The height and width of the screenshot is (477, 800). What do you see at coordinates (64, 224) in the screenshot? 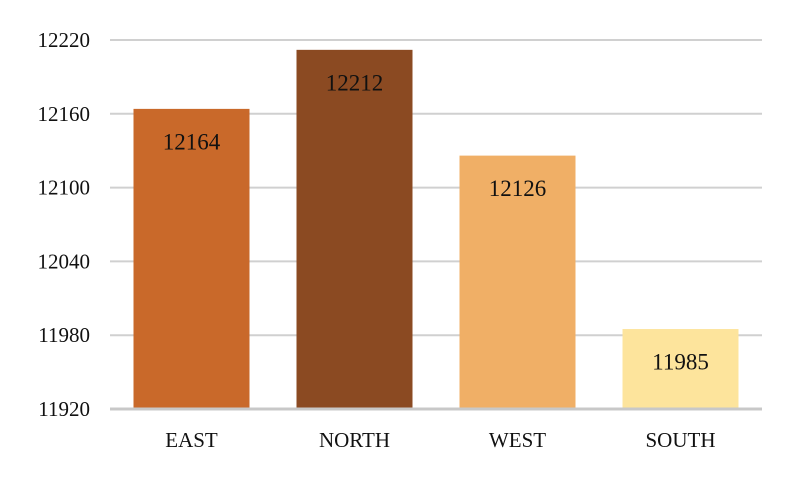
I see `y-axis-tick-labels: 11920 11980 12040 12100 12160 12220` at bounding box center [64, 224].